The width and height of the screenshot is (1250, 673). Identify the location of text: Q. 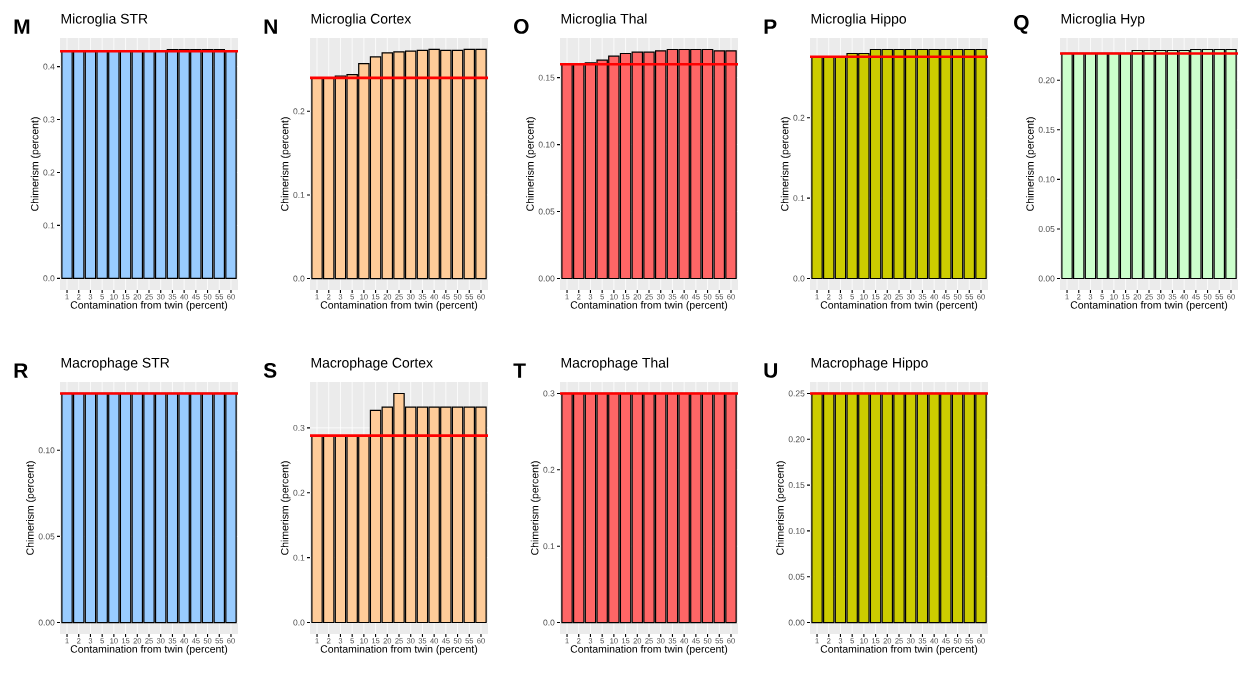
(1021, 24).